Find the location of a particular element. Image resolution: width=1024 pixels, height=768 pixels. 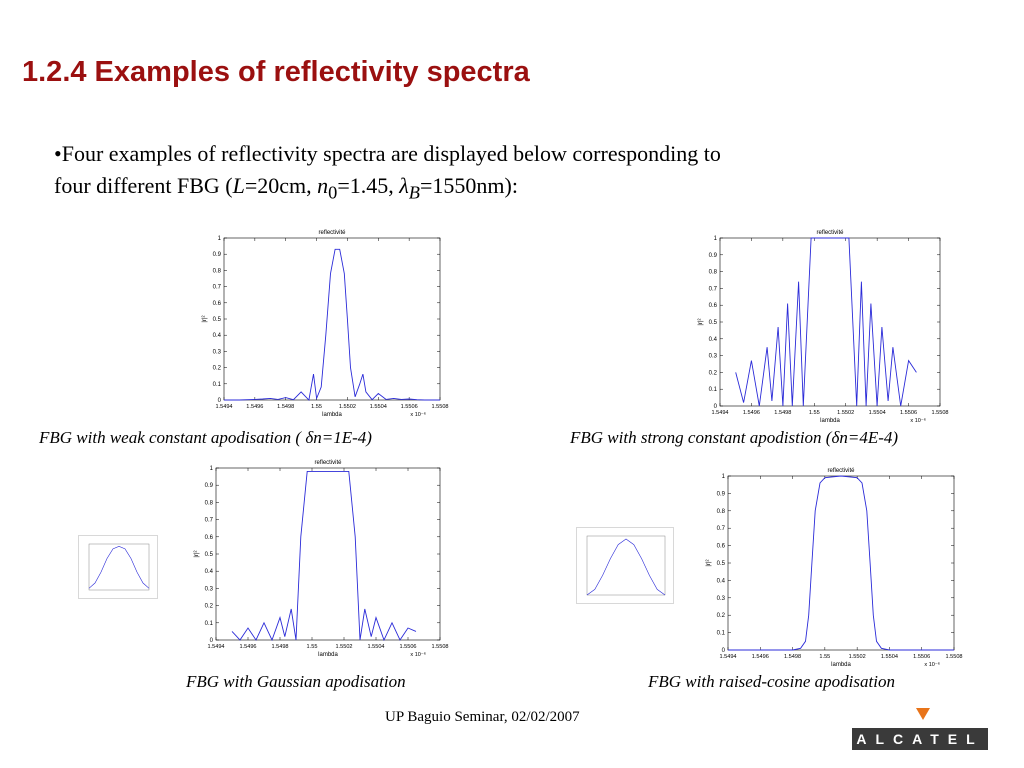

footer-text: UP Baguio Seminar, 02/02/2007 is located at coordinates (482, 717).